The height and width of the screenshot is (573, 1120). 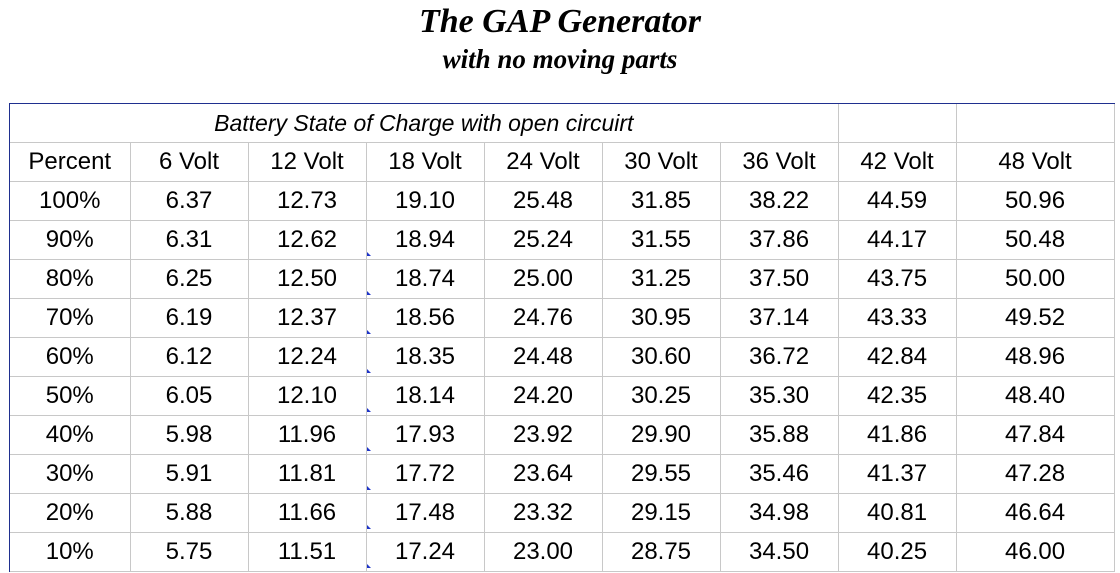 I want to click on voltage-cell: 31.25, so click(x=661, y=279).